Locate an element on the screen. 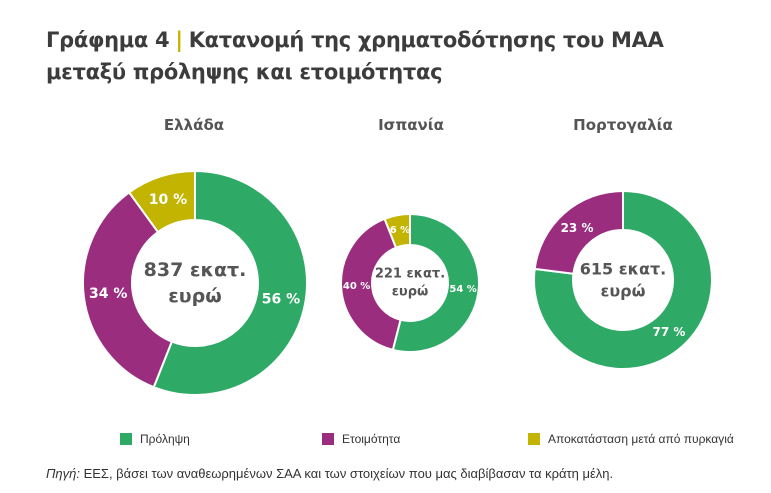 The image size is (771, 493). center-total-greece: 837 εκατ. is located at coordinates (195, 270).